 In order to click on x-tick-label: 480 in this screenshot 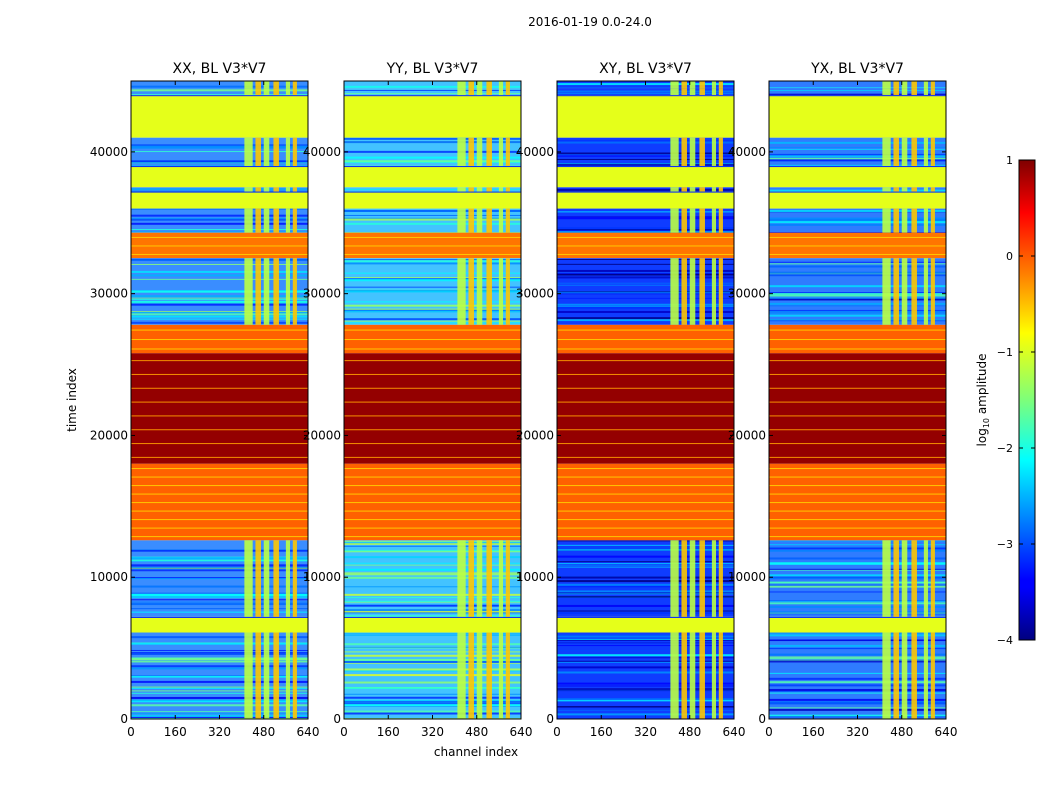, I will do `click(263, 732)`.